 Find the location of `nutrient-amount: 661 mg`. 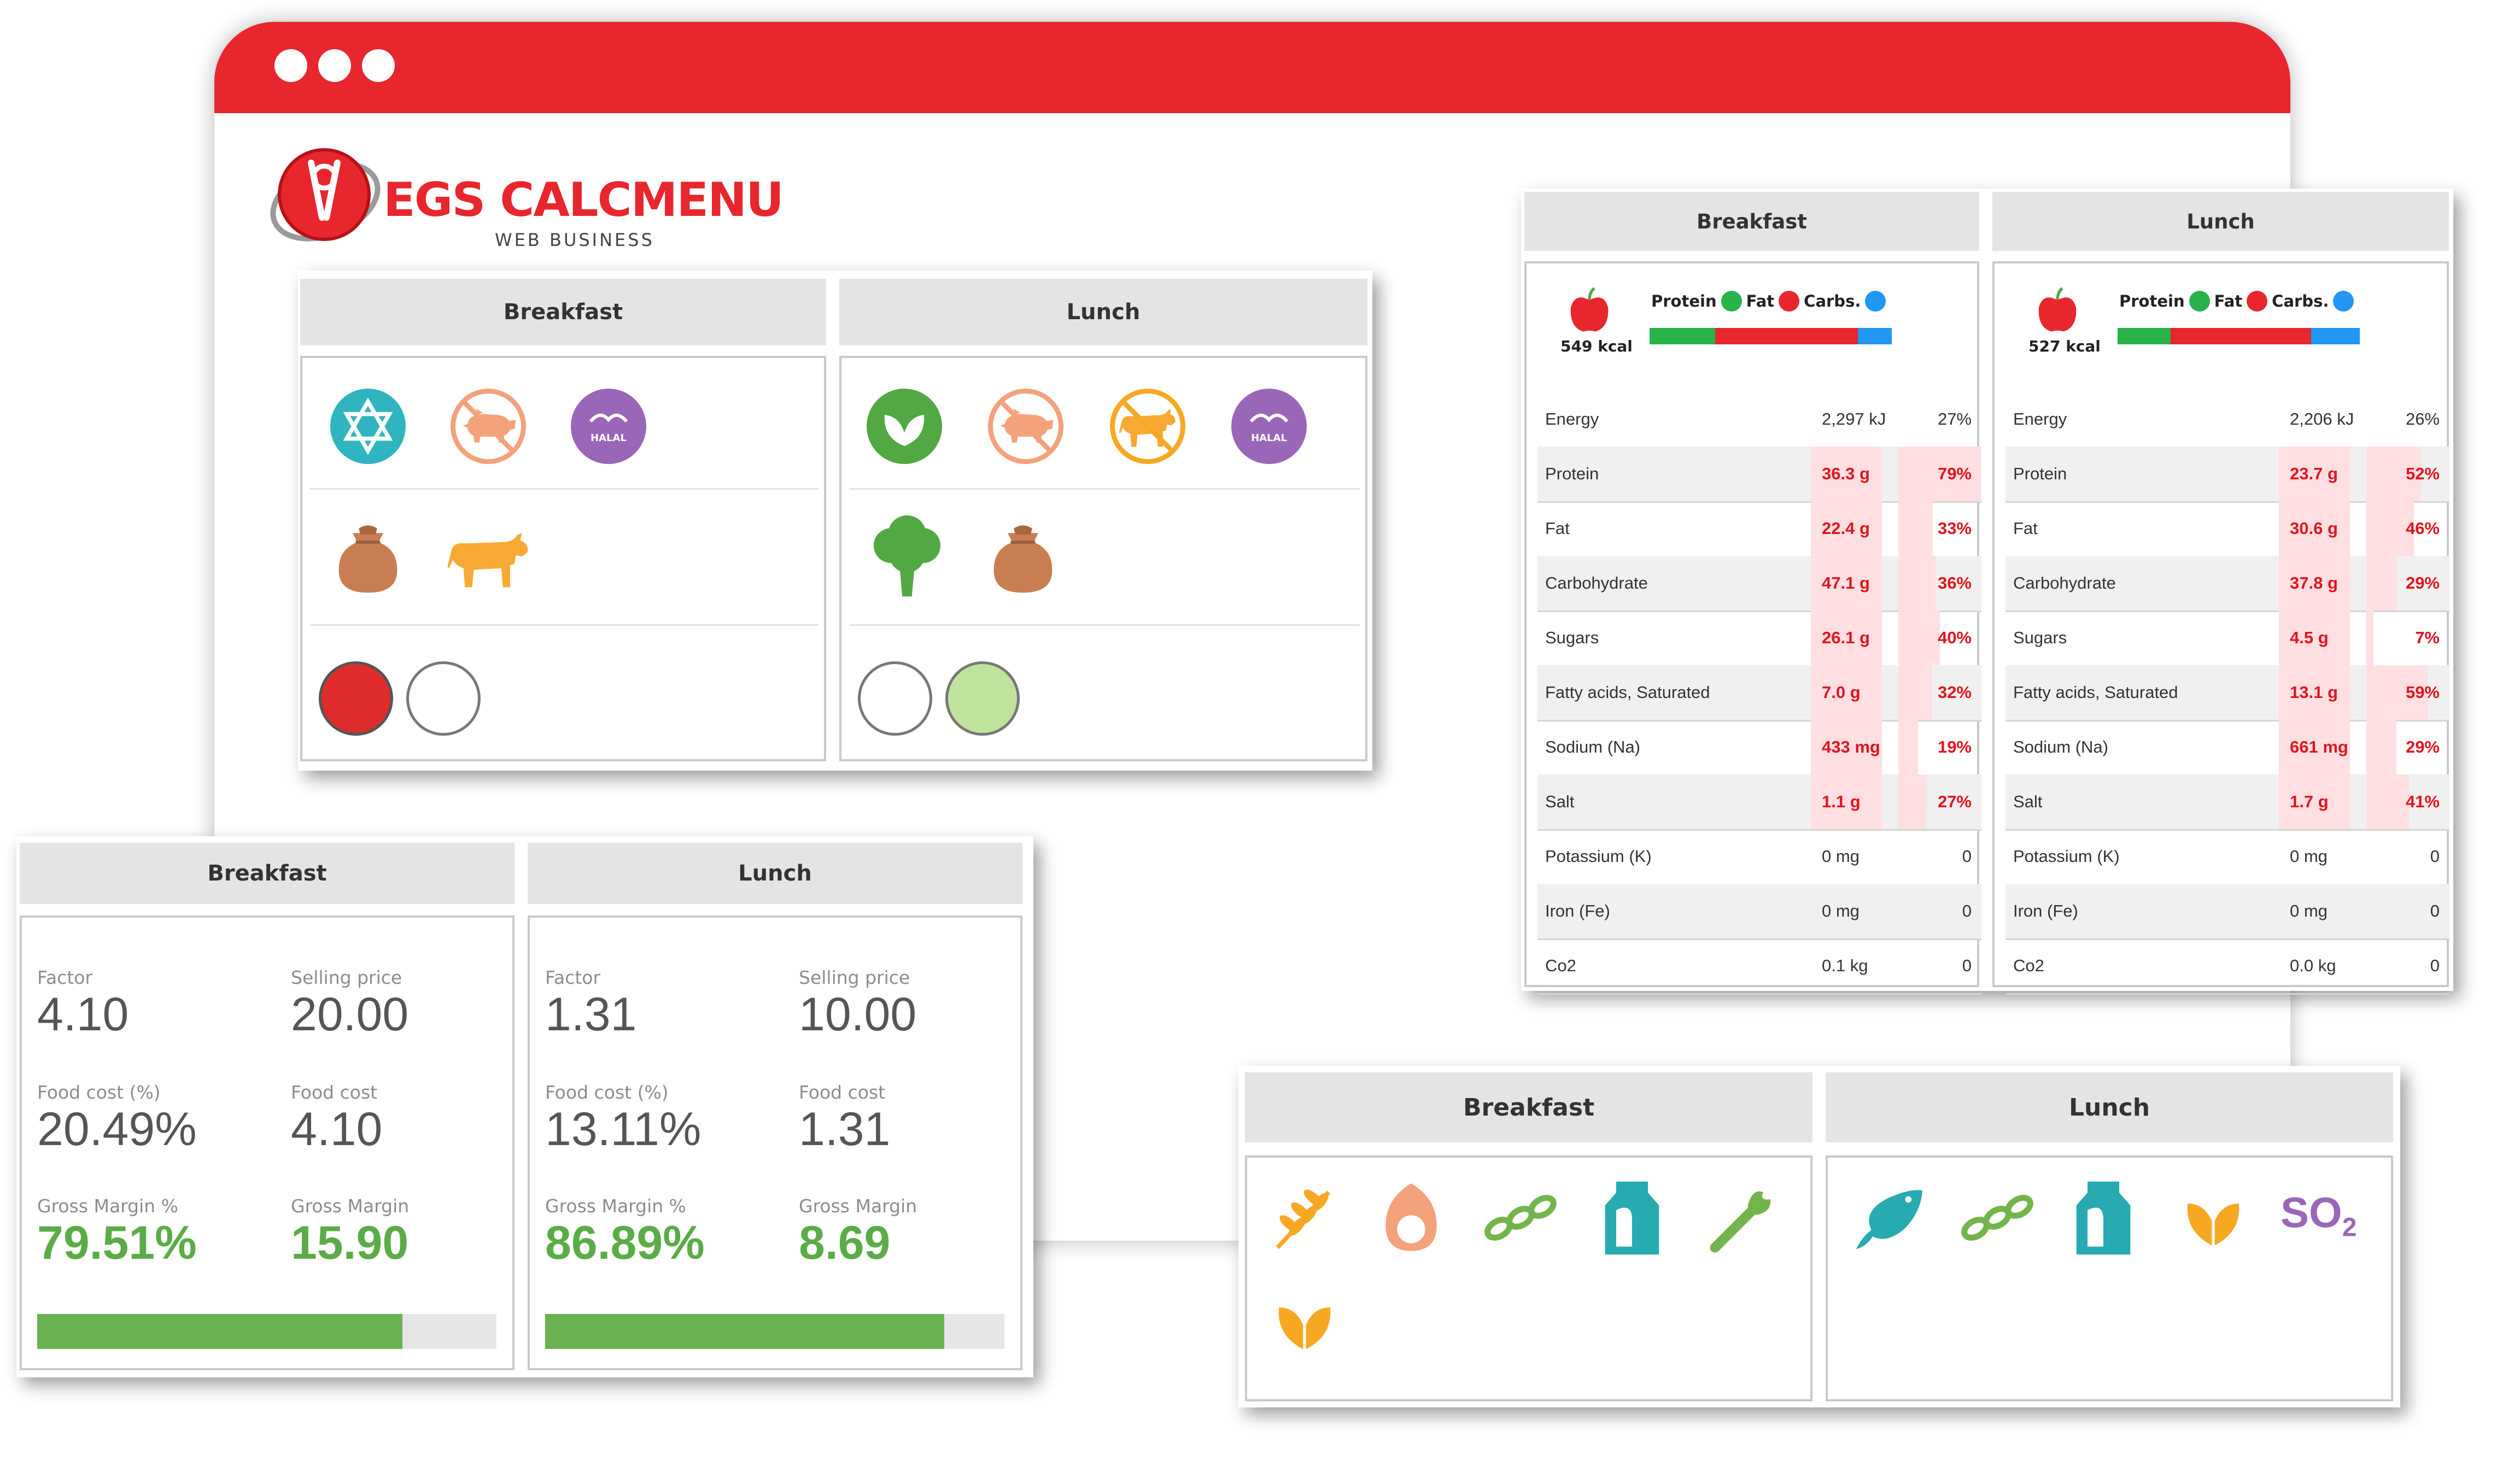

nutrient-amount: 661 mg is located at coordinates (2319, 746).